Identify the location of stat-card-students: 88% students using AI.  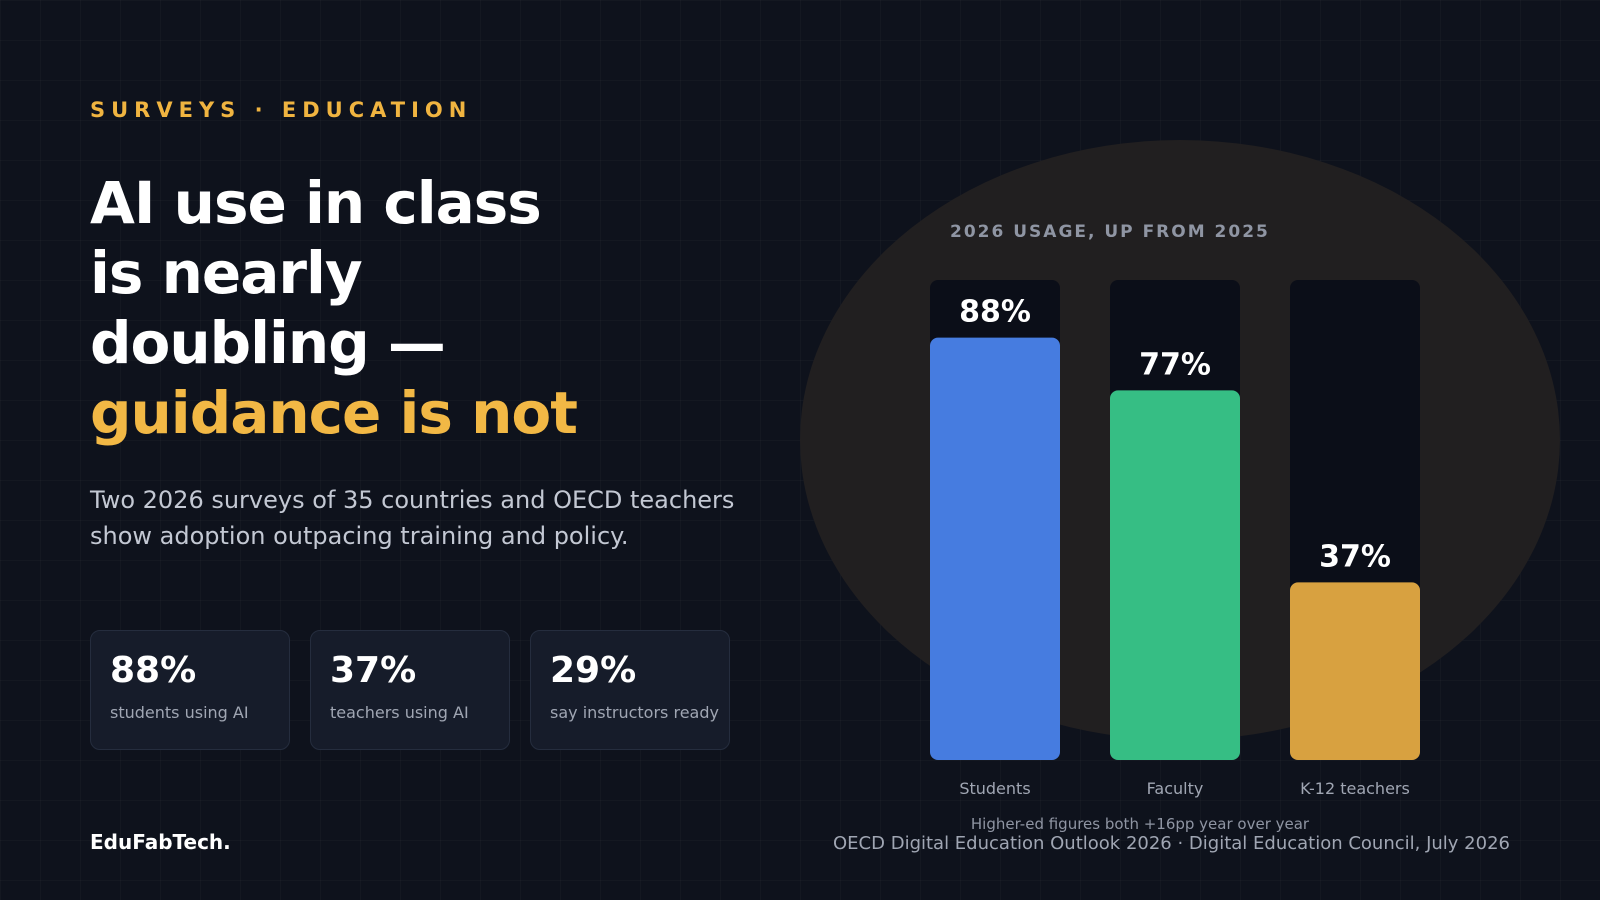
(190, 690).